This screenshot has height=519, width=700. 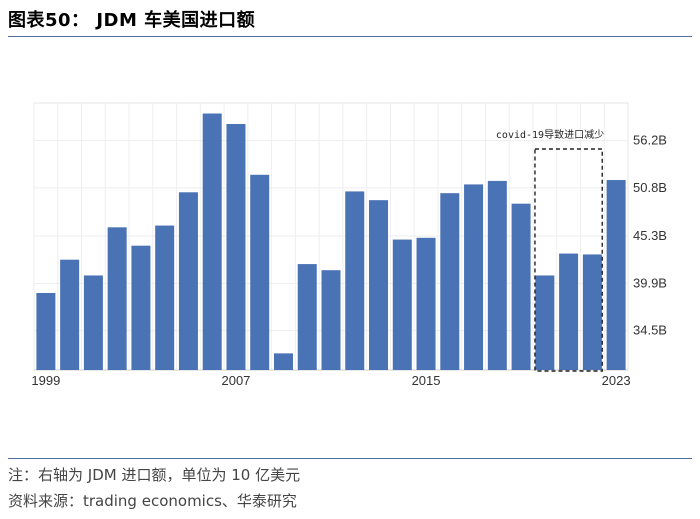 What do you see at coordinates (379, 285) in the screenshot?
I see `bar-2013` at bounding box center [379, 285].